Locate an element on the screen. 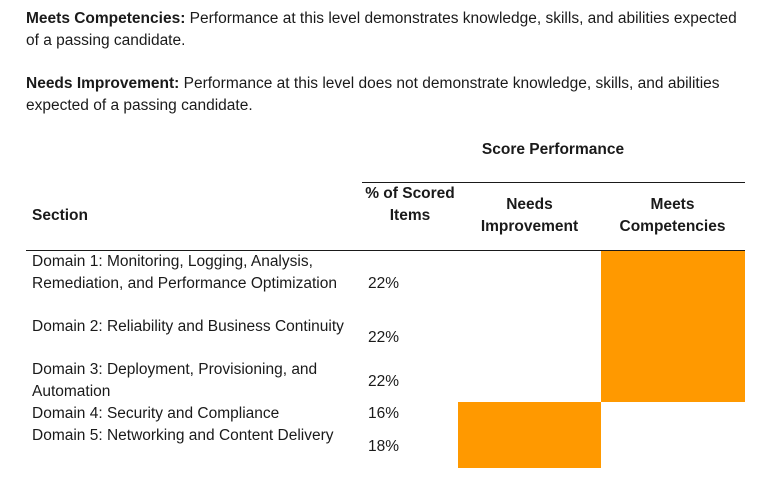 The width and height of the screenshot is (780, 486). row-domain-1-pct: 22% is located at coordinates (384, 283).